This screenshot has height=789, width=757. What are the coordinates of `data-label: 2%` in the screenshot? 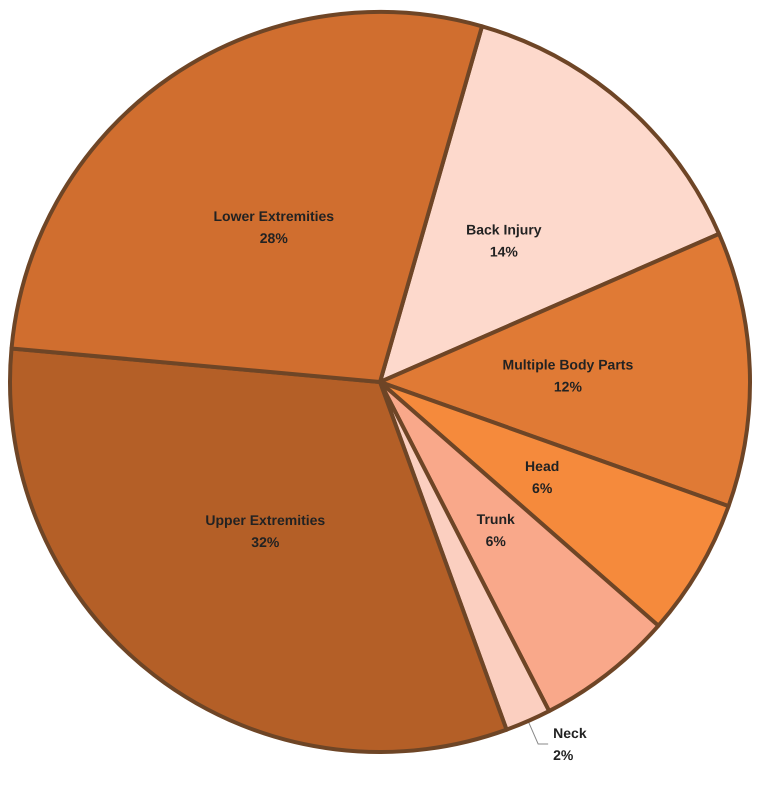 It's located at (563, 754).